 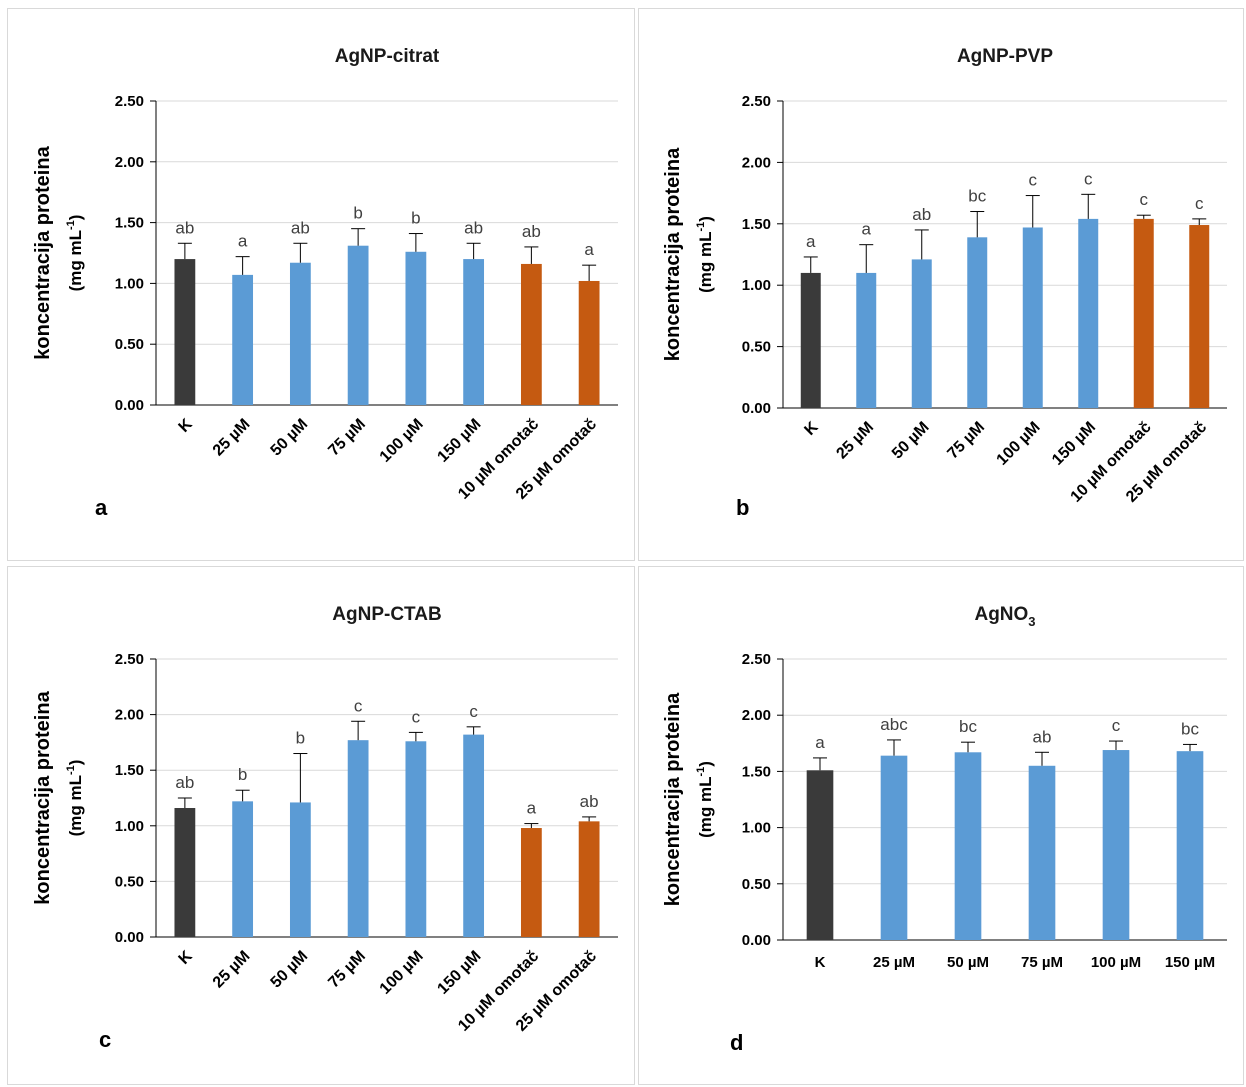 I want to click on x-tick-label: 75 µM, so click(x=347, y=970).